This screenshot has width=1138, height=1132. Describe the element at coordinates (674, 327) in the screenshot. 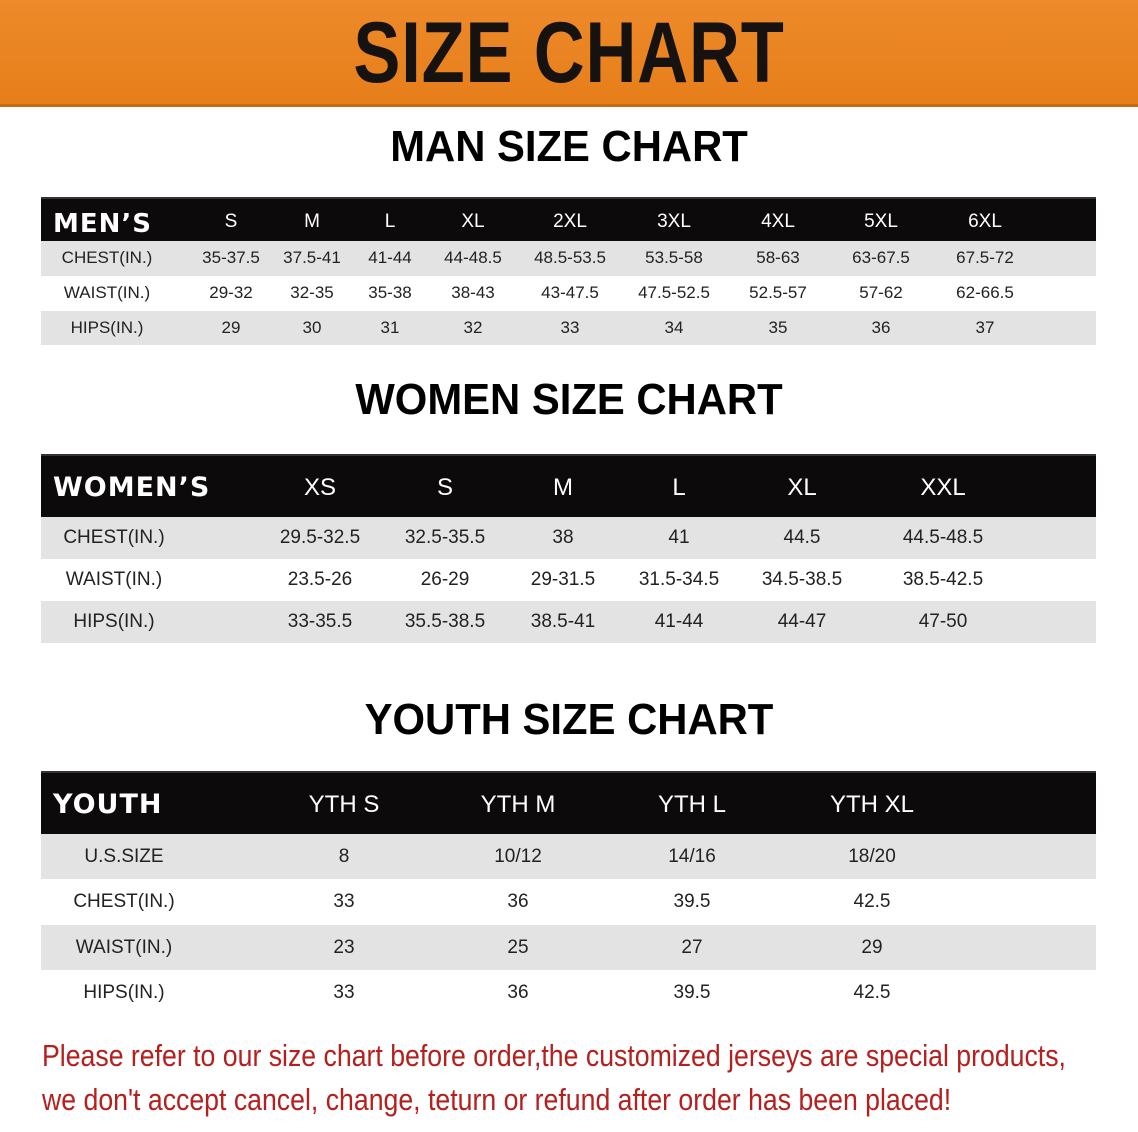

I see `table-cell: 34` at that location.